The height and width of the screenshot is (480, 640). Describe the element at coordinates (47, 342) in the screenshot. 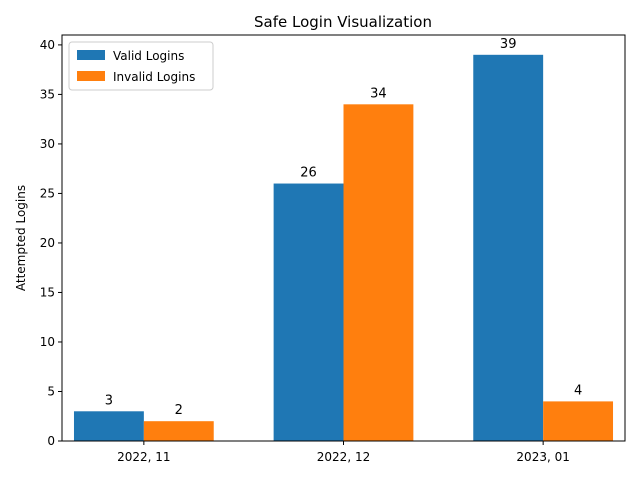

I see `y-tick-label: 10` at that location.